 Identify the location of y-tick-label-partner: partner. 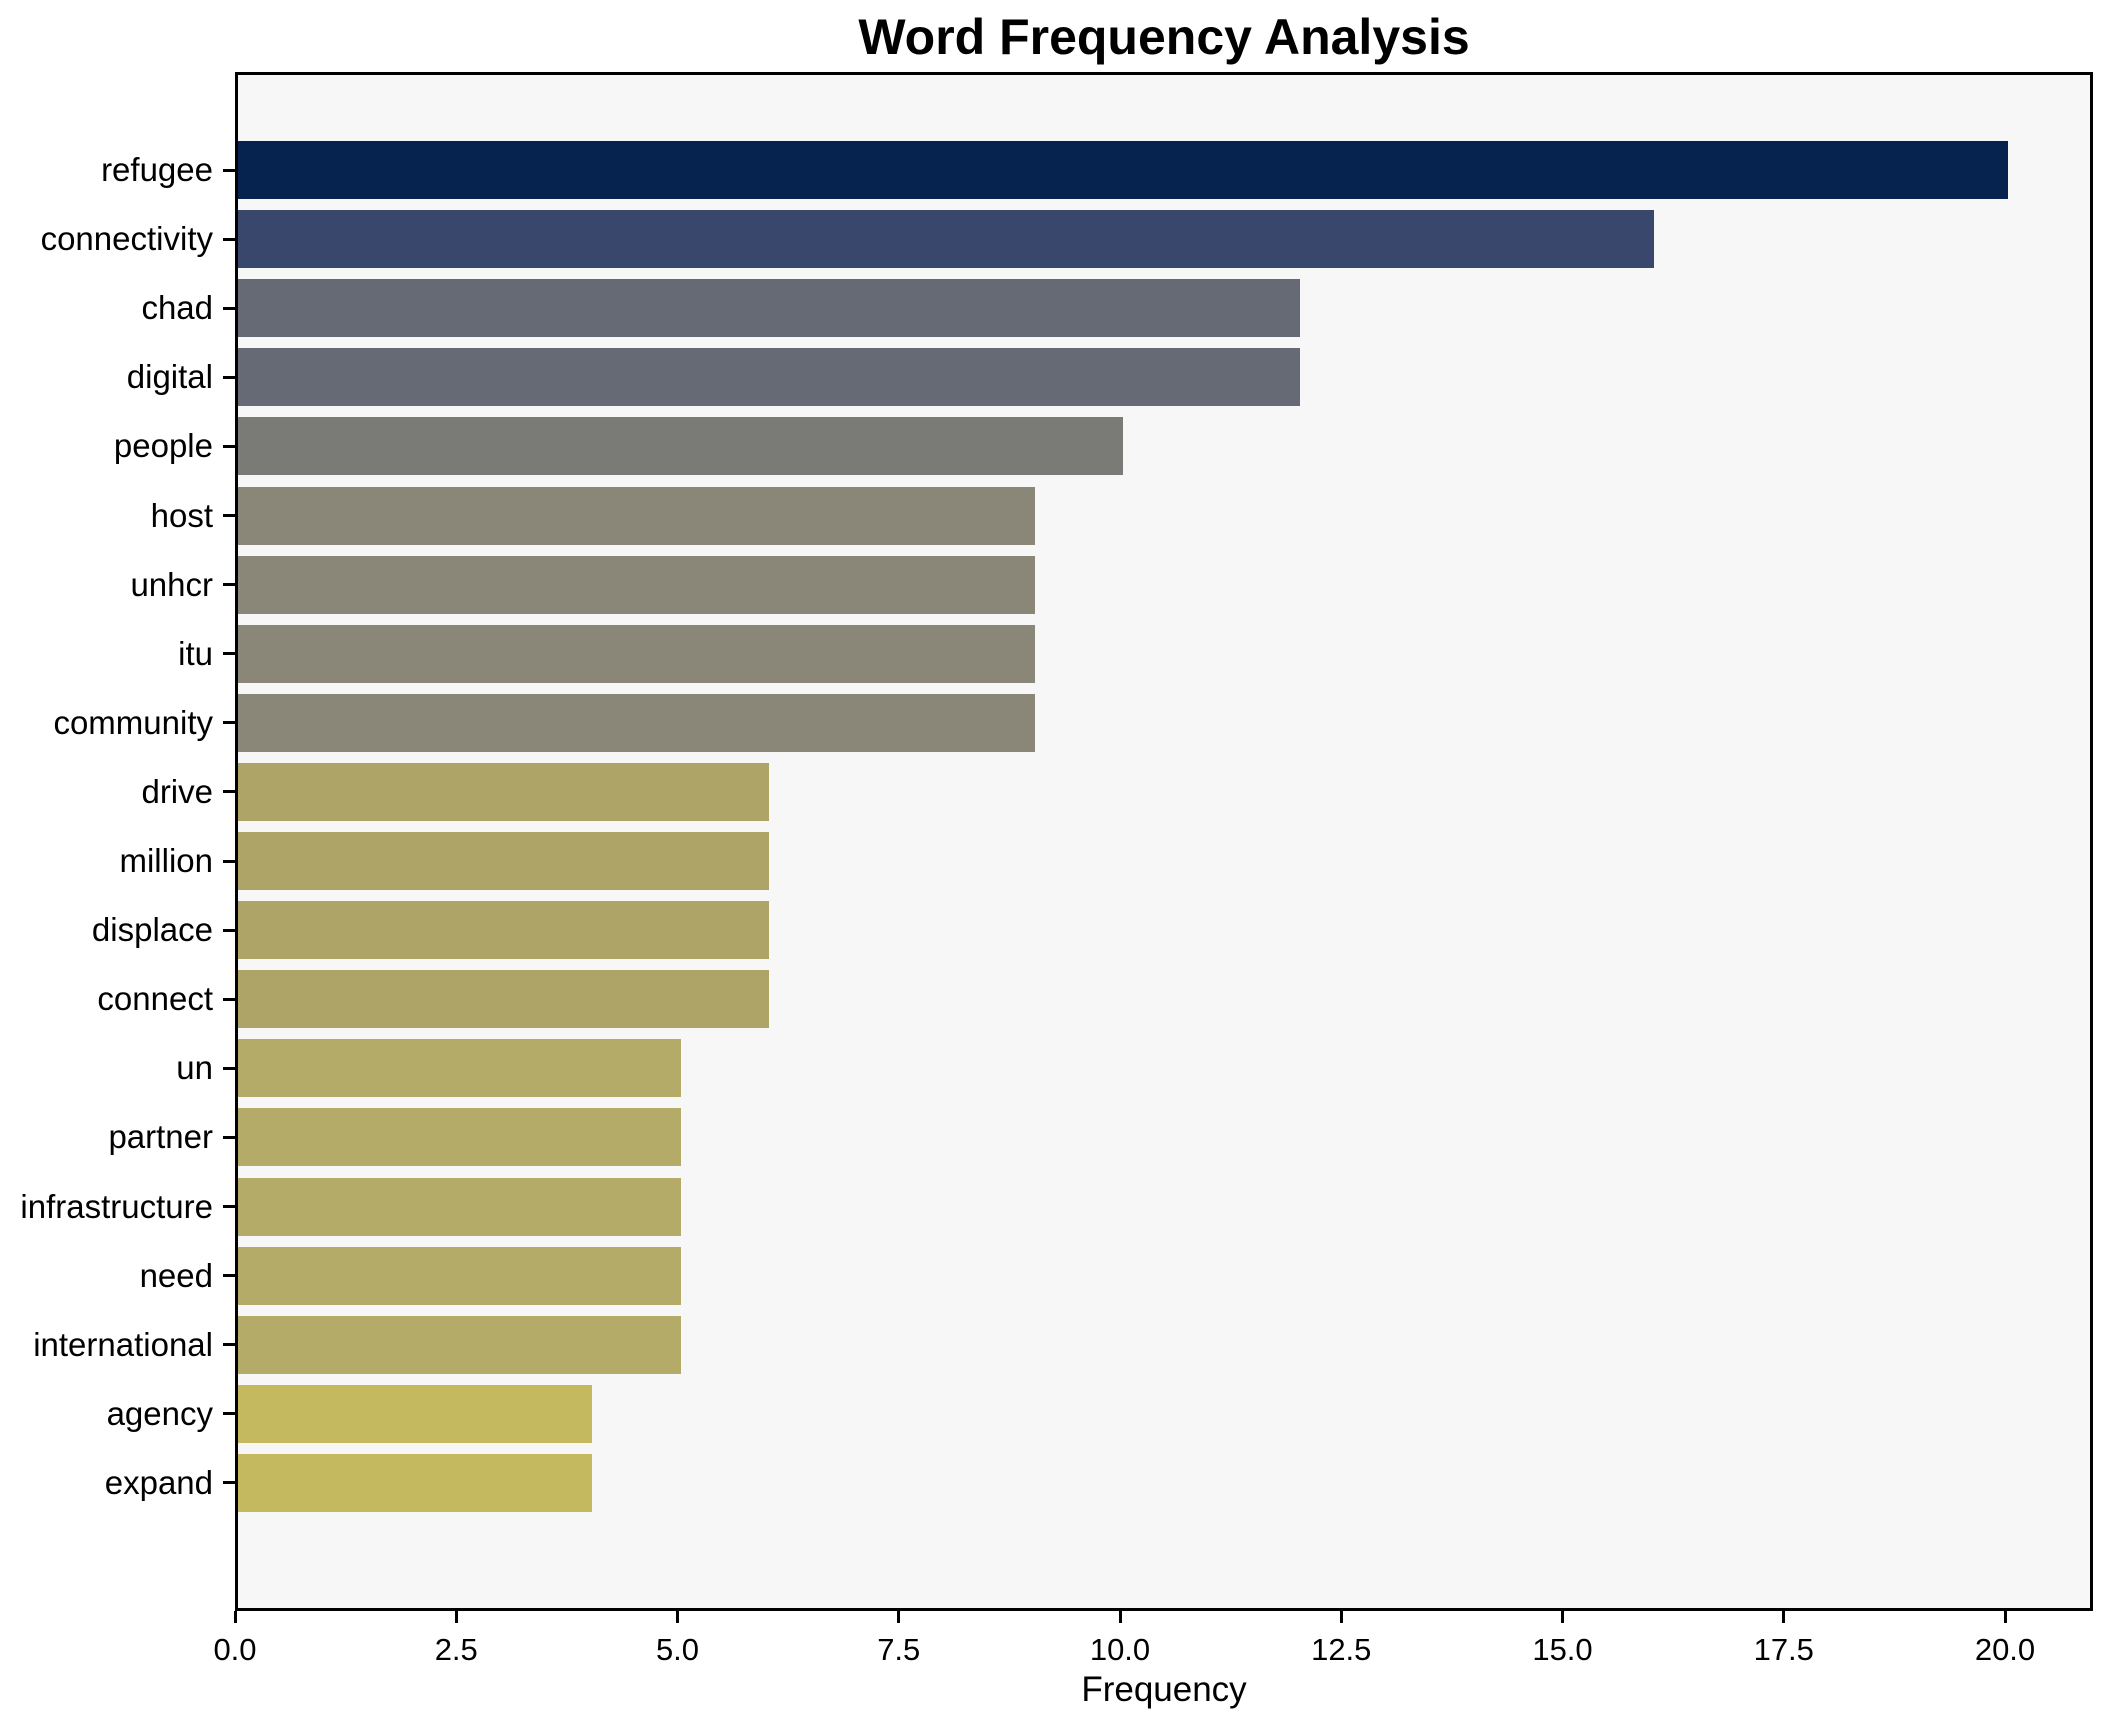
(160, 1137).